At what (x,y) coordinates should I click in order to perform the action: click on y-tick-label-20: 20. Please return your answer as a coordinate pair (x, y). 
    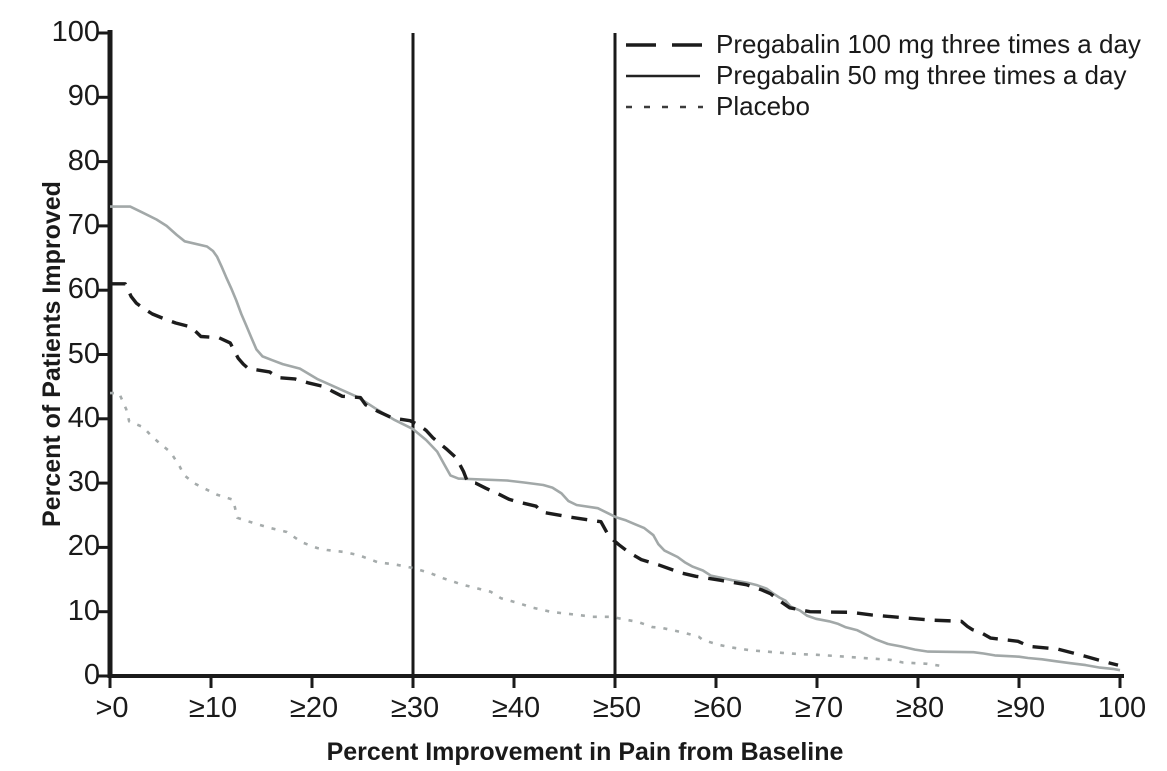
    Looking at the image, I should click on (83, 546).